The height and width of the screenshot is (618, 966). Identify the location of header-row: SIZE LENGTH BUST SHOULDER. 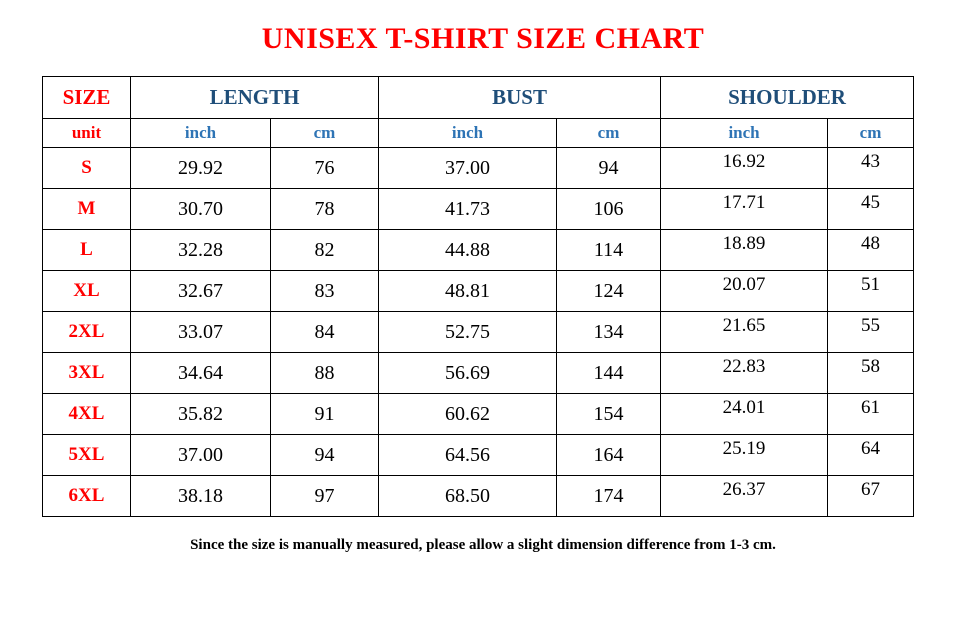
(478, 97).